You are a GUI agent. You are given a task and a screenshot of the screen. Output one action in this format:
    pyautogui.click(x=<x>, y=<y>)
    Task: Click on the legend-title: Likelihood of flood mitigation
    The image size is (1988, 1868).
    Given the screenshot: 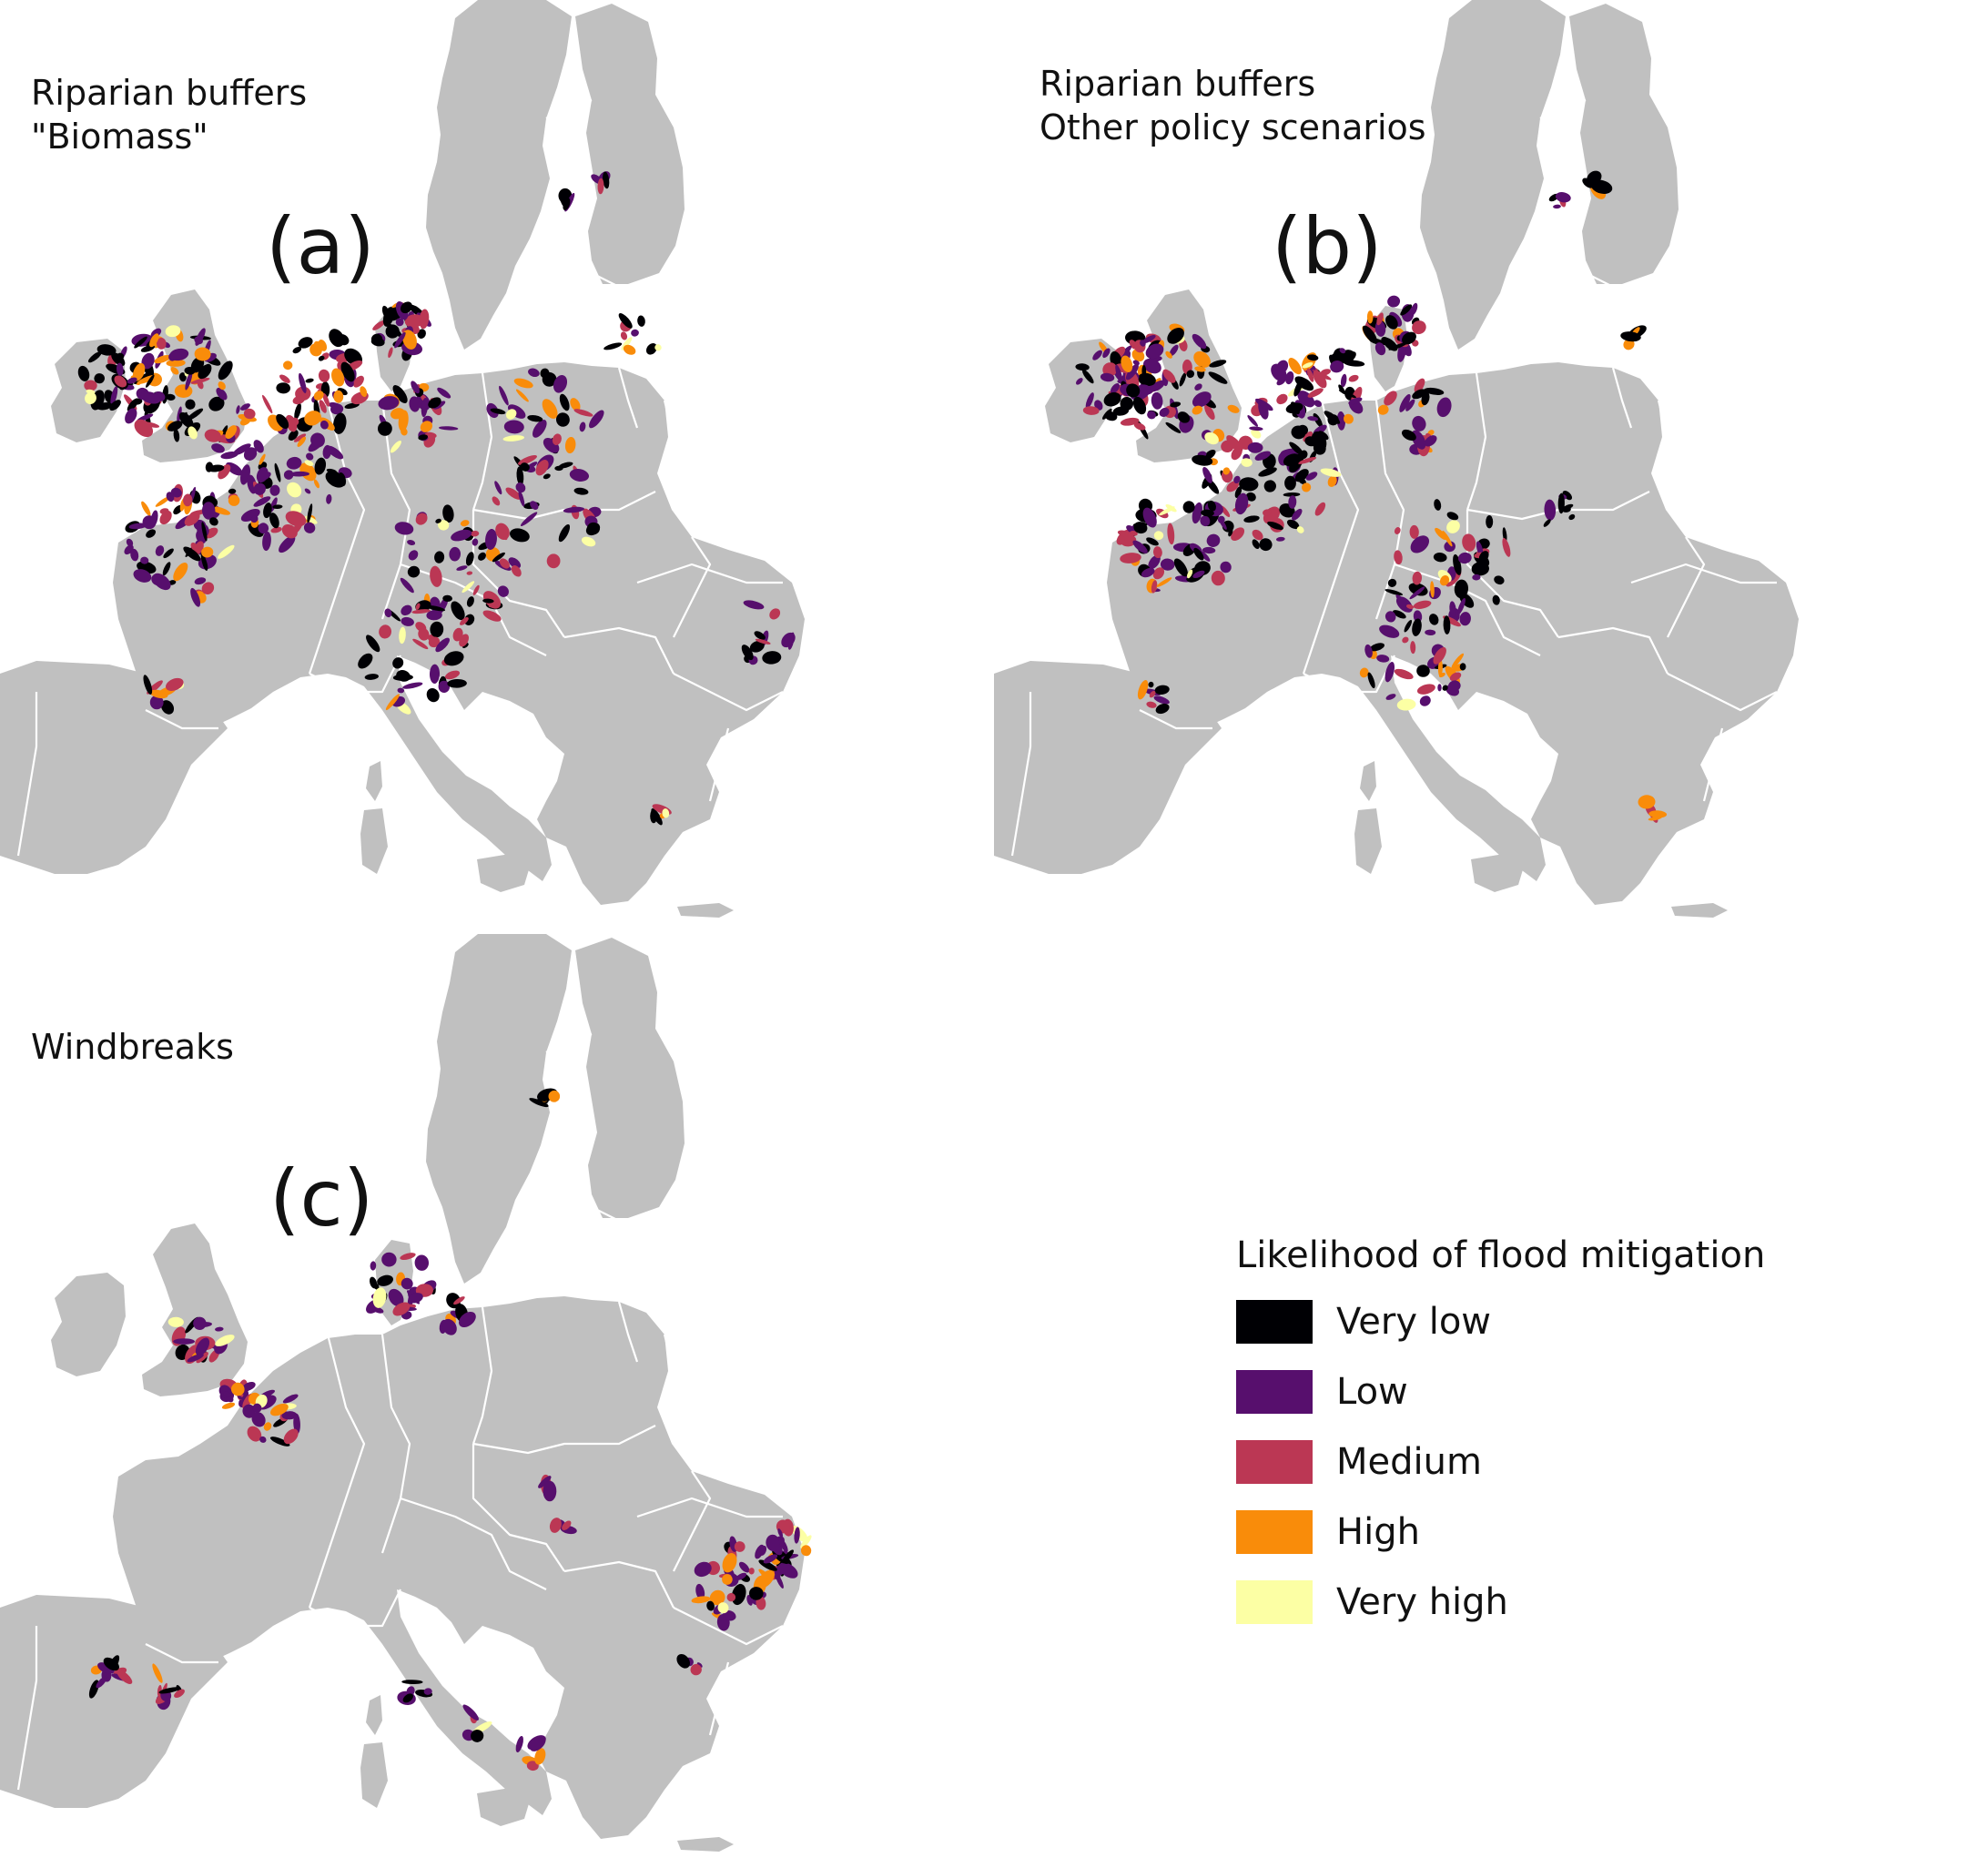 What is the action you would take?
    pyautogui.click(x=1501, y=1255)
    